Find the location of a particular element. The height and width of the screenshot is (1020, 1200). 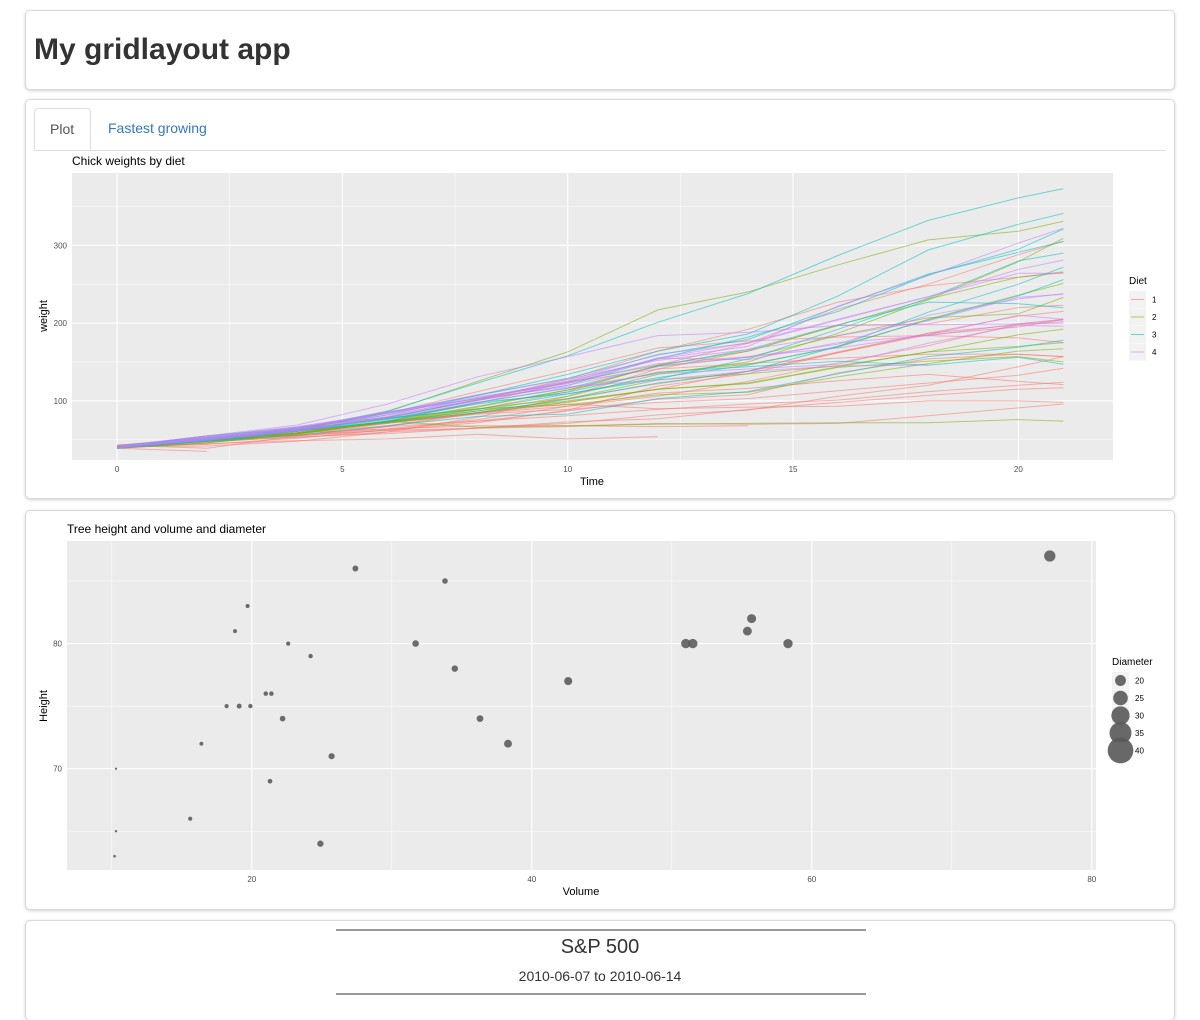

y-axis-label: Height is located at coordinates (44, 706).